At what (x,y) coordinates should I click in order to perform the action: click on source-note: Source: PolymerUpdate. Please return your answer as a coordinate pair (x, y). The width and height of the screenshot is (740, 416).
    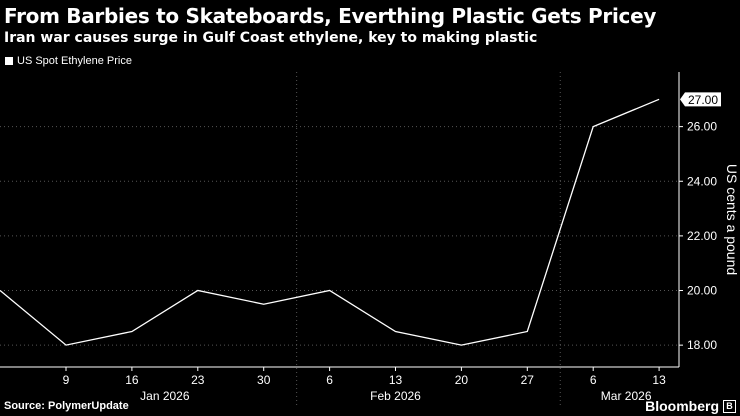
    Looking at the image, I should click on (66, 406).